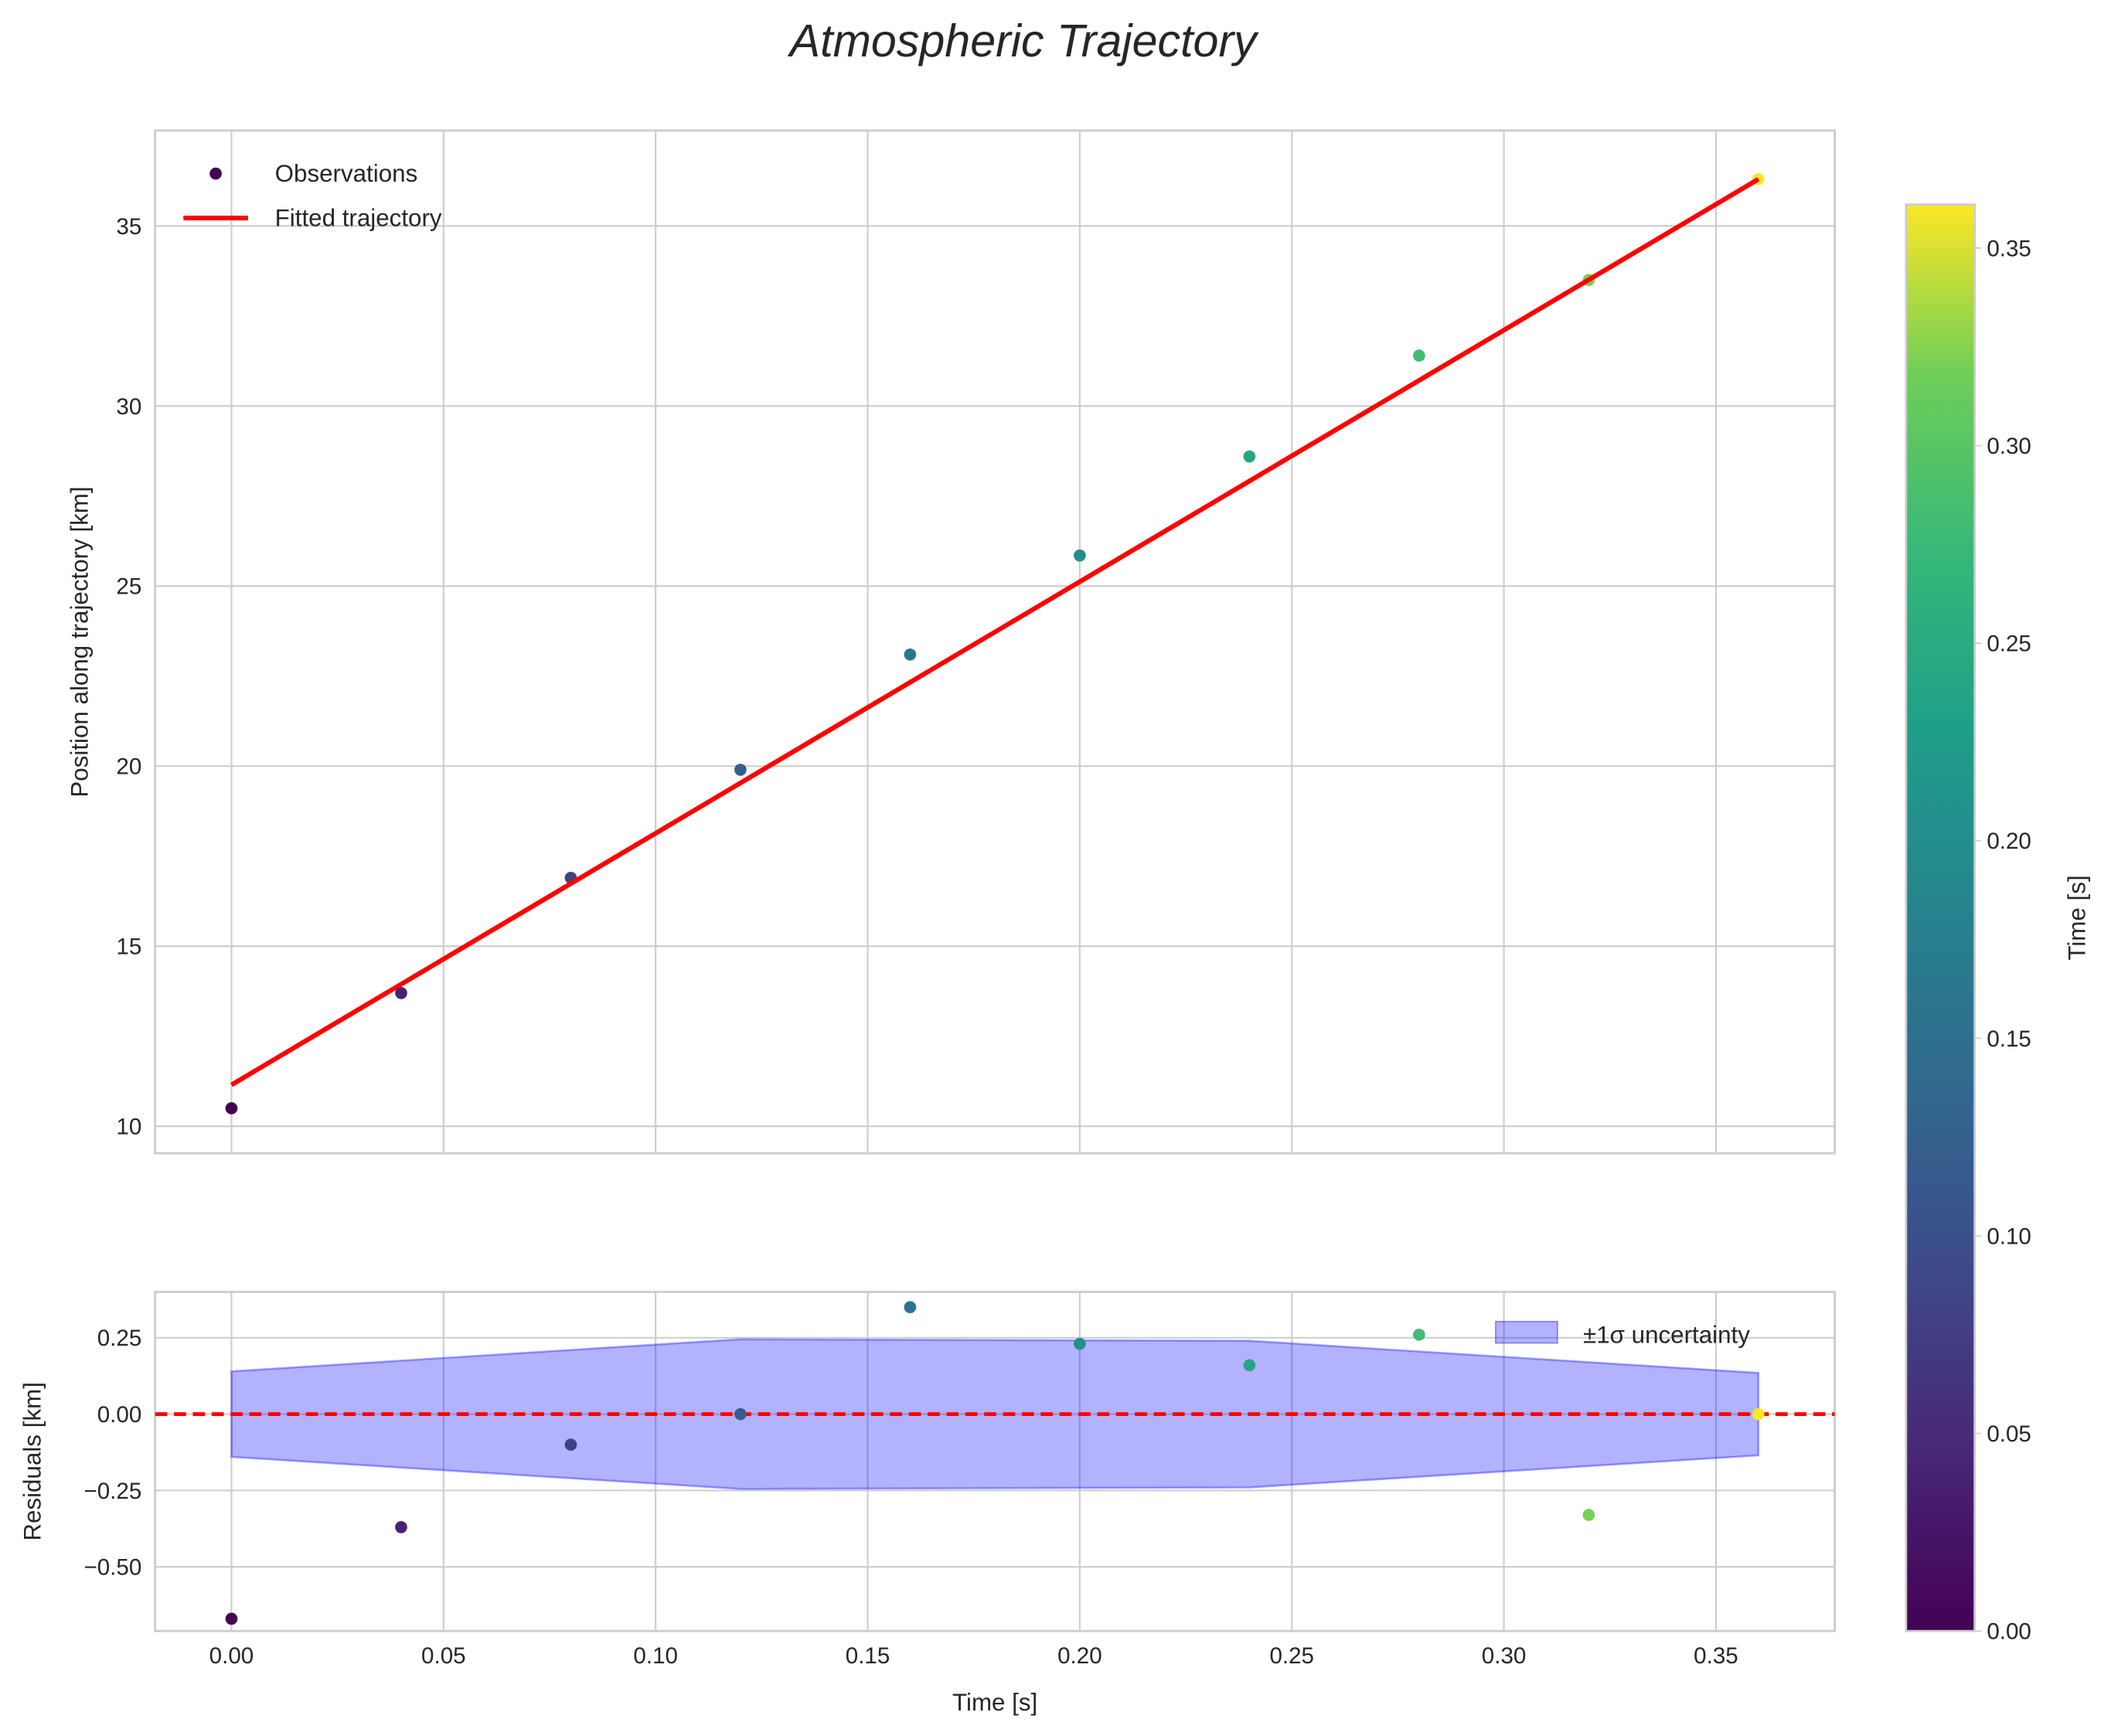  What do you see at coordinates (444, 1656) in the screenshot?
I see `x-tick-label: 0.05` at bounding box center [444, 1656].